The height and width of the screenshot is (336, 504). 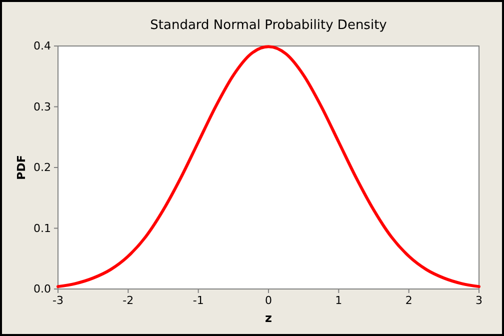 I want to click on chart-title: Standard Normal Probability Density, so click(x=269, y=25).